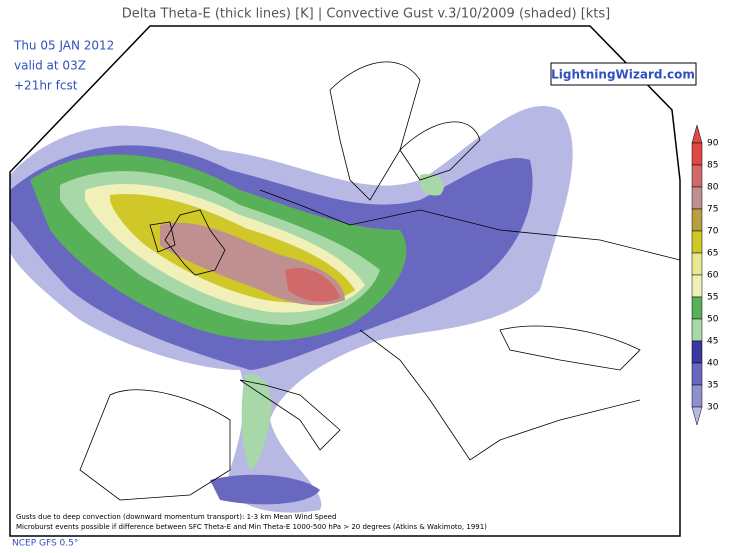  I want to click on legend-label: 90, so click(713, 144).